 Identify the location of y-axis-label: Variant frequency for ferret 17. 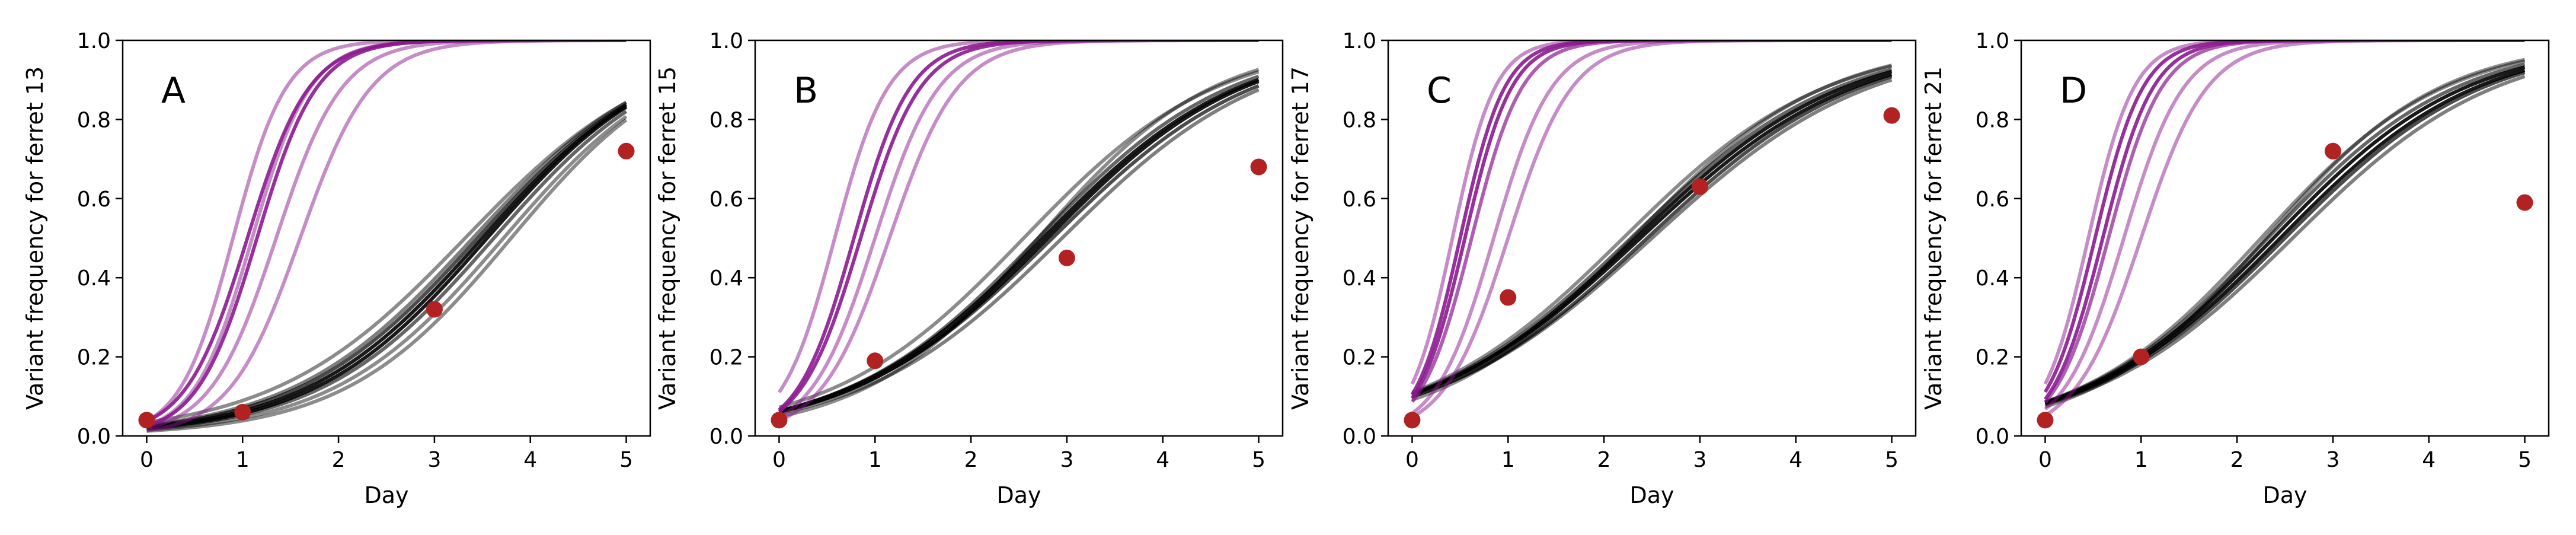
(1300, 238).